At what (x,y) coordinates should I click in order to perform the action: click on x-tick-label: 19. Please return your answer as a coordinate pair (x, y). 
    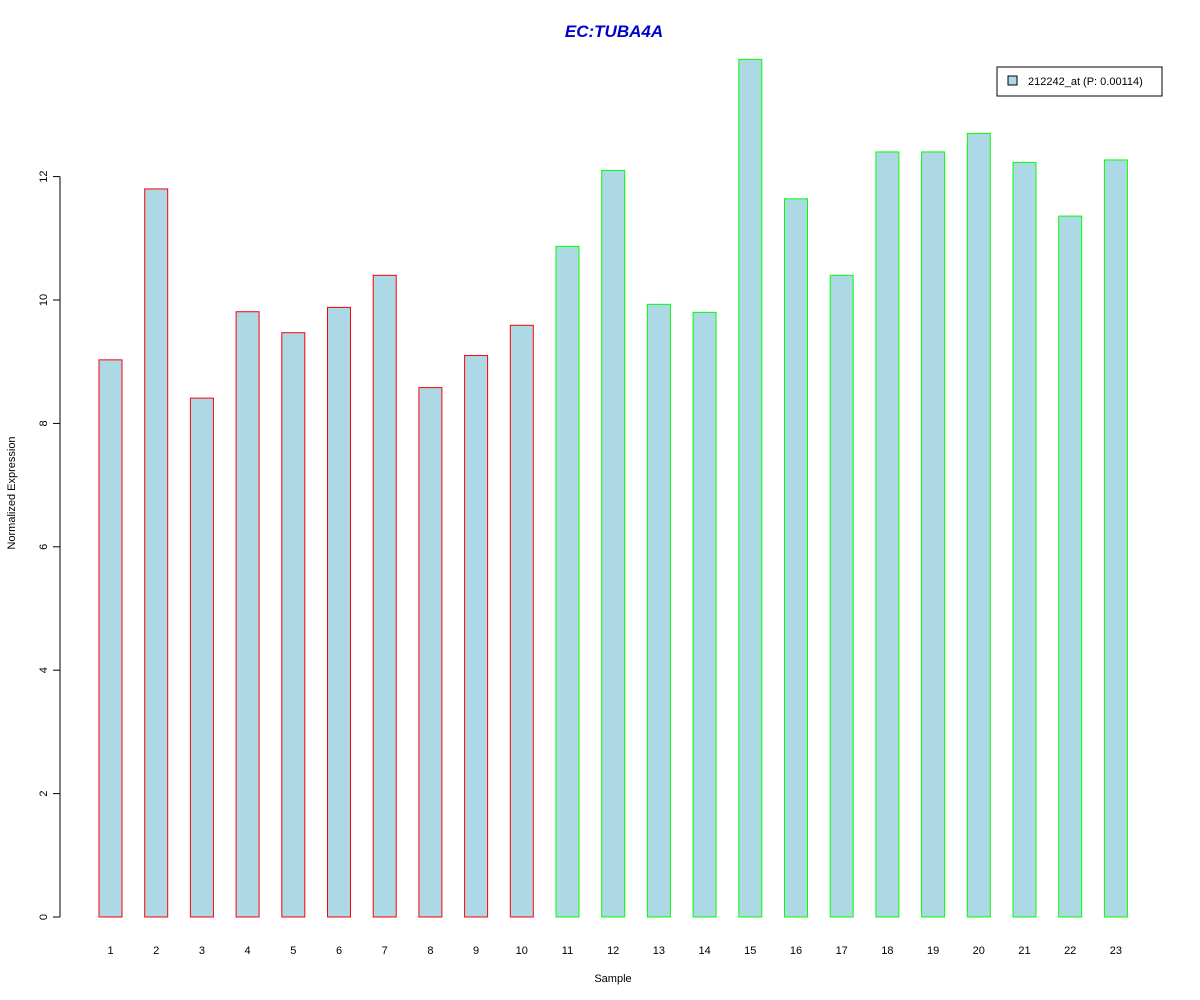
    Looking at the image, I should click on (933, 951).